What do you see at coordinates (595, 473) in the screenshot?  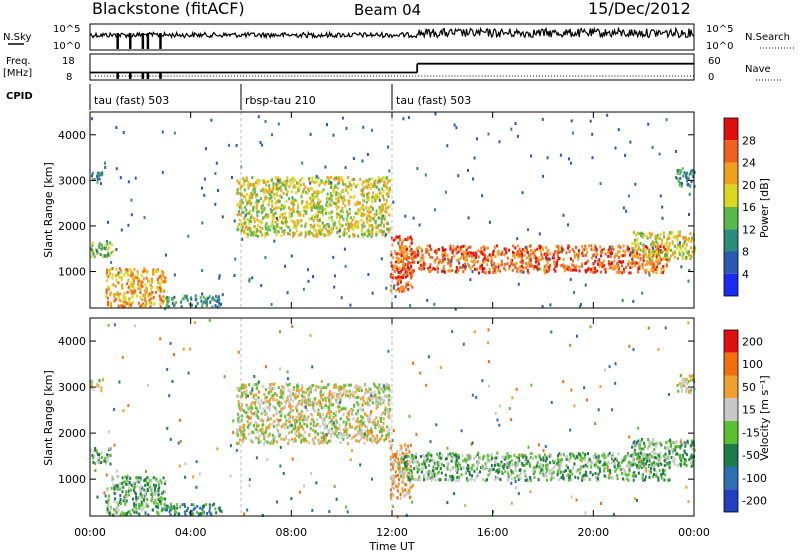 I see `velocity-cell-1952` at bounding box center [595, 473].